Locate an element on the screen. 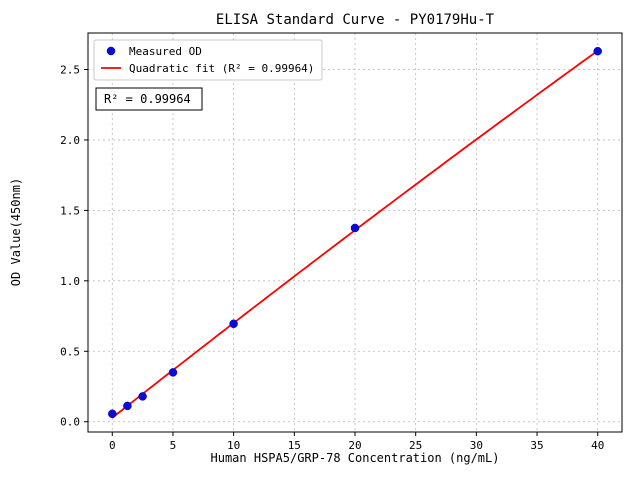 This screenshot has width=640, height=480. x-tick-label: 10 is located at coordinates (233, 445).